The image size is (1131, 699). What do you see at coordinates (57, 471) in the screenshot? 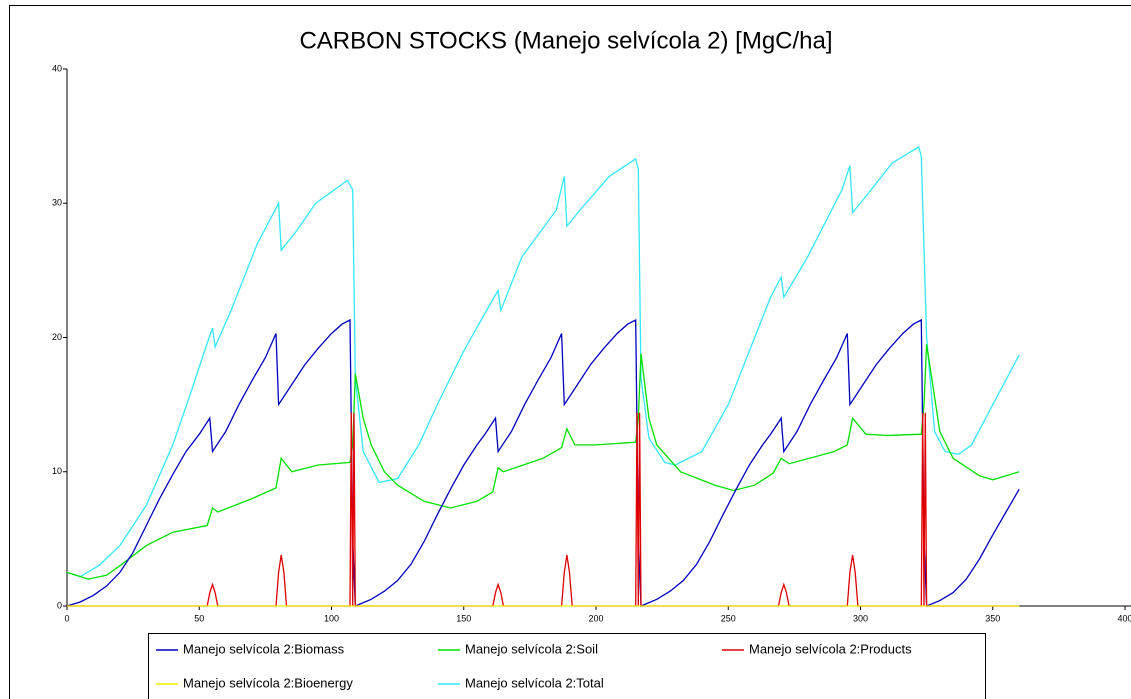
I see `y-tick-label: 10` at bounding box center [57, 471].